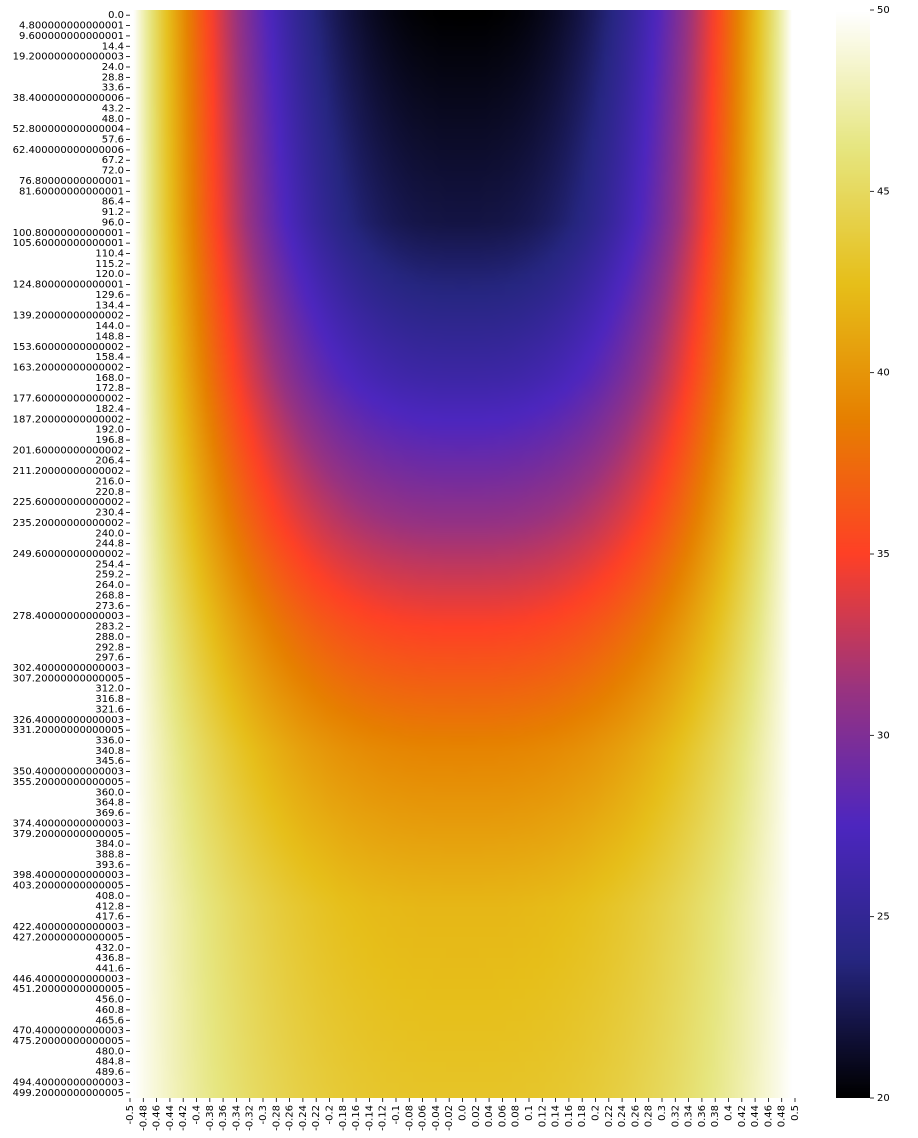  What do you see at coordinates (68, 233) in the screenshot?
I see `y-tick-label: 100.80000000000001` at bounding box center [68, 233].